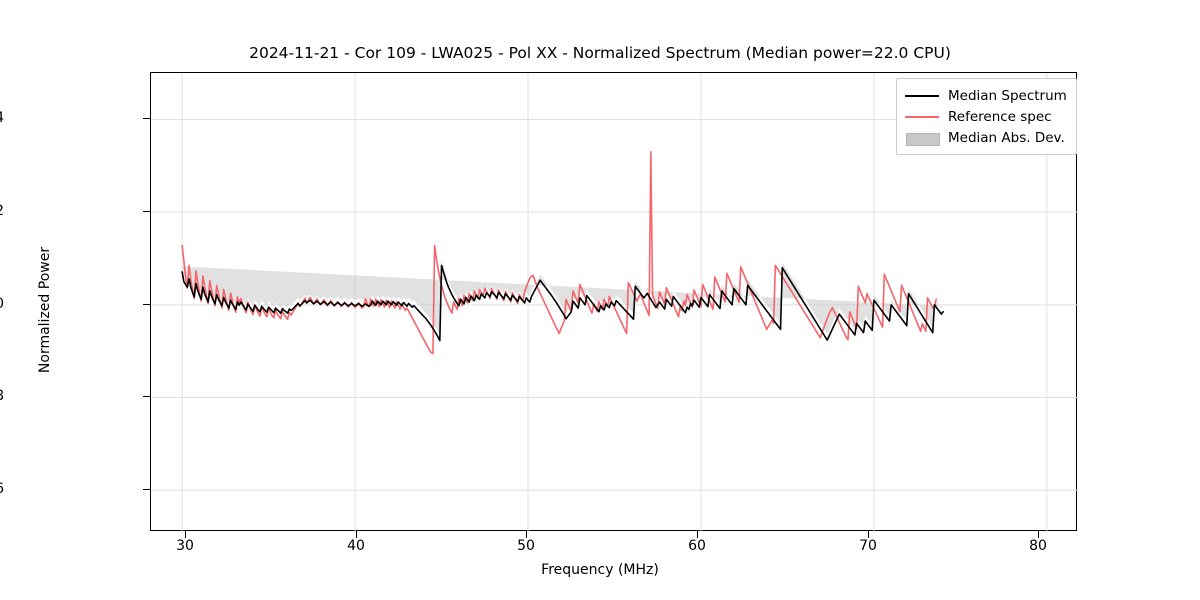  What do you see at coordinates (1038, 546) in the screenshot?
I see `x-tick-label-80: 80` at bounding box center [1038, 546].